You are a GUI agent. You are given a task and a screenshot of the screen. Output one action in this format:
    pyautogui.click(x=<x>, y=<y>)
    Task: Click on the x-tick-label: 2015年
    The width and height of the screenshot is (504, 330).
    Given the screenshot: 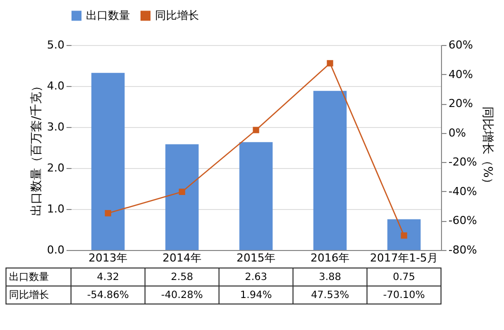 What is the action you would take?
    pyautogui.click(x=256, y=258)
    